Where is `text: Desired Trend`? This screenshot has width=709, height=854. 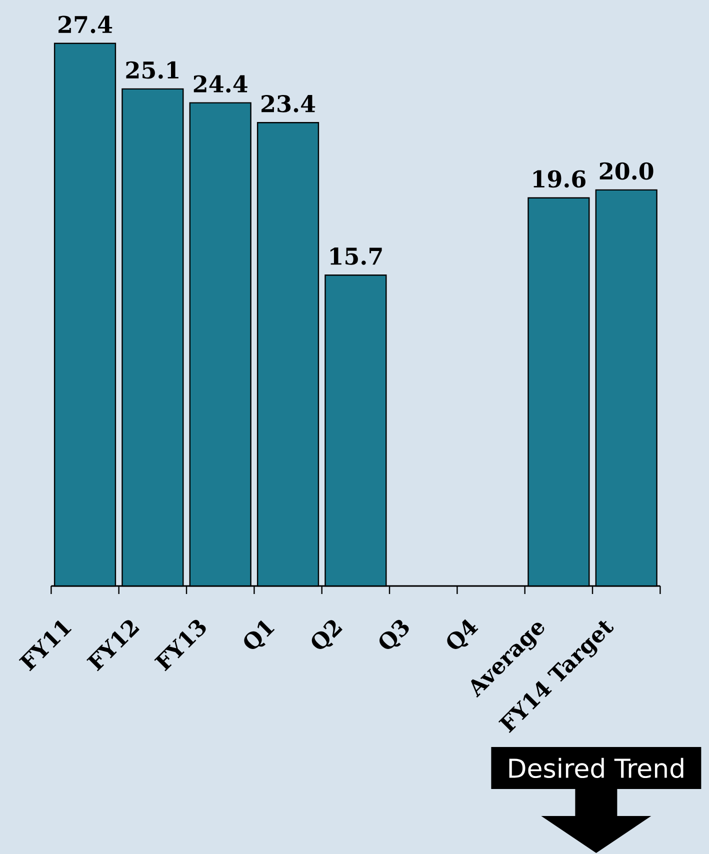 text: Desired Trend is located at coordinates (596, 768).